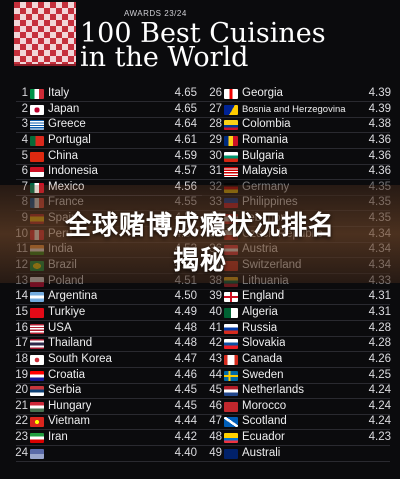 The width and height of the screenshot is (400, 479). What do you see at coordinates (215, 327) in the screenshot?
I see `rank-number: 41` at bounding box center [215, 327].